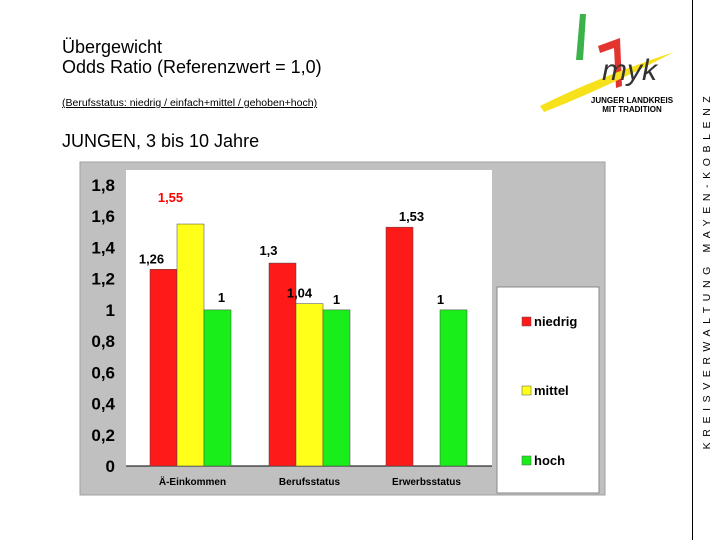 The width and height of the screenshot is (720, 540). I want to click on title-line-1: Übergewicht, so click(112, 47).